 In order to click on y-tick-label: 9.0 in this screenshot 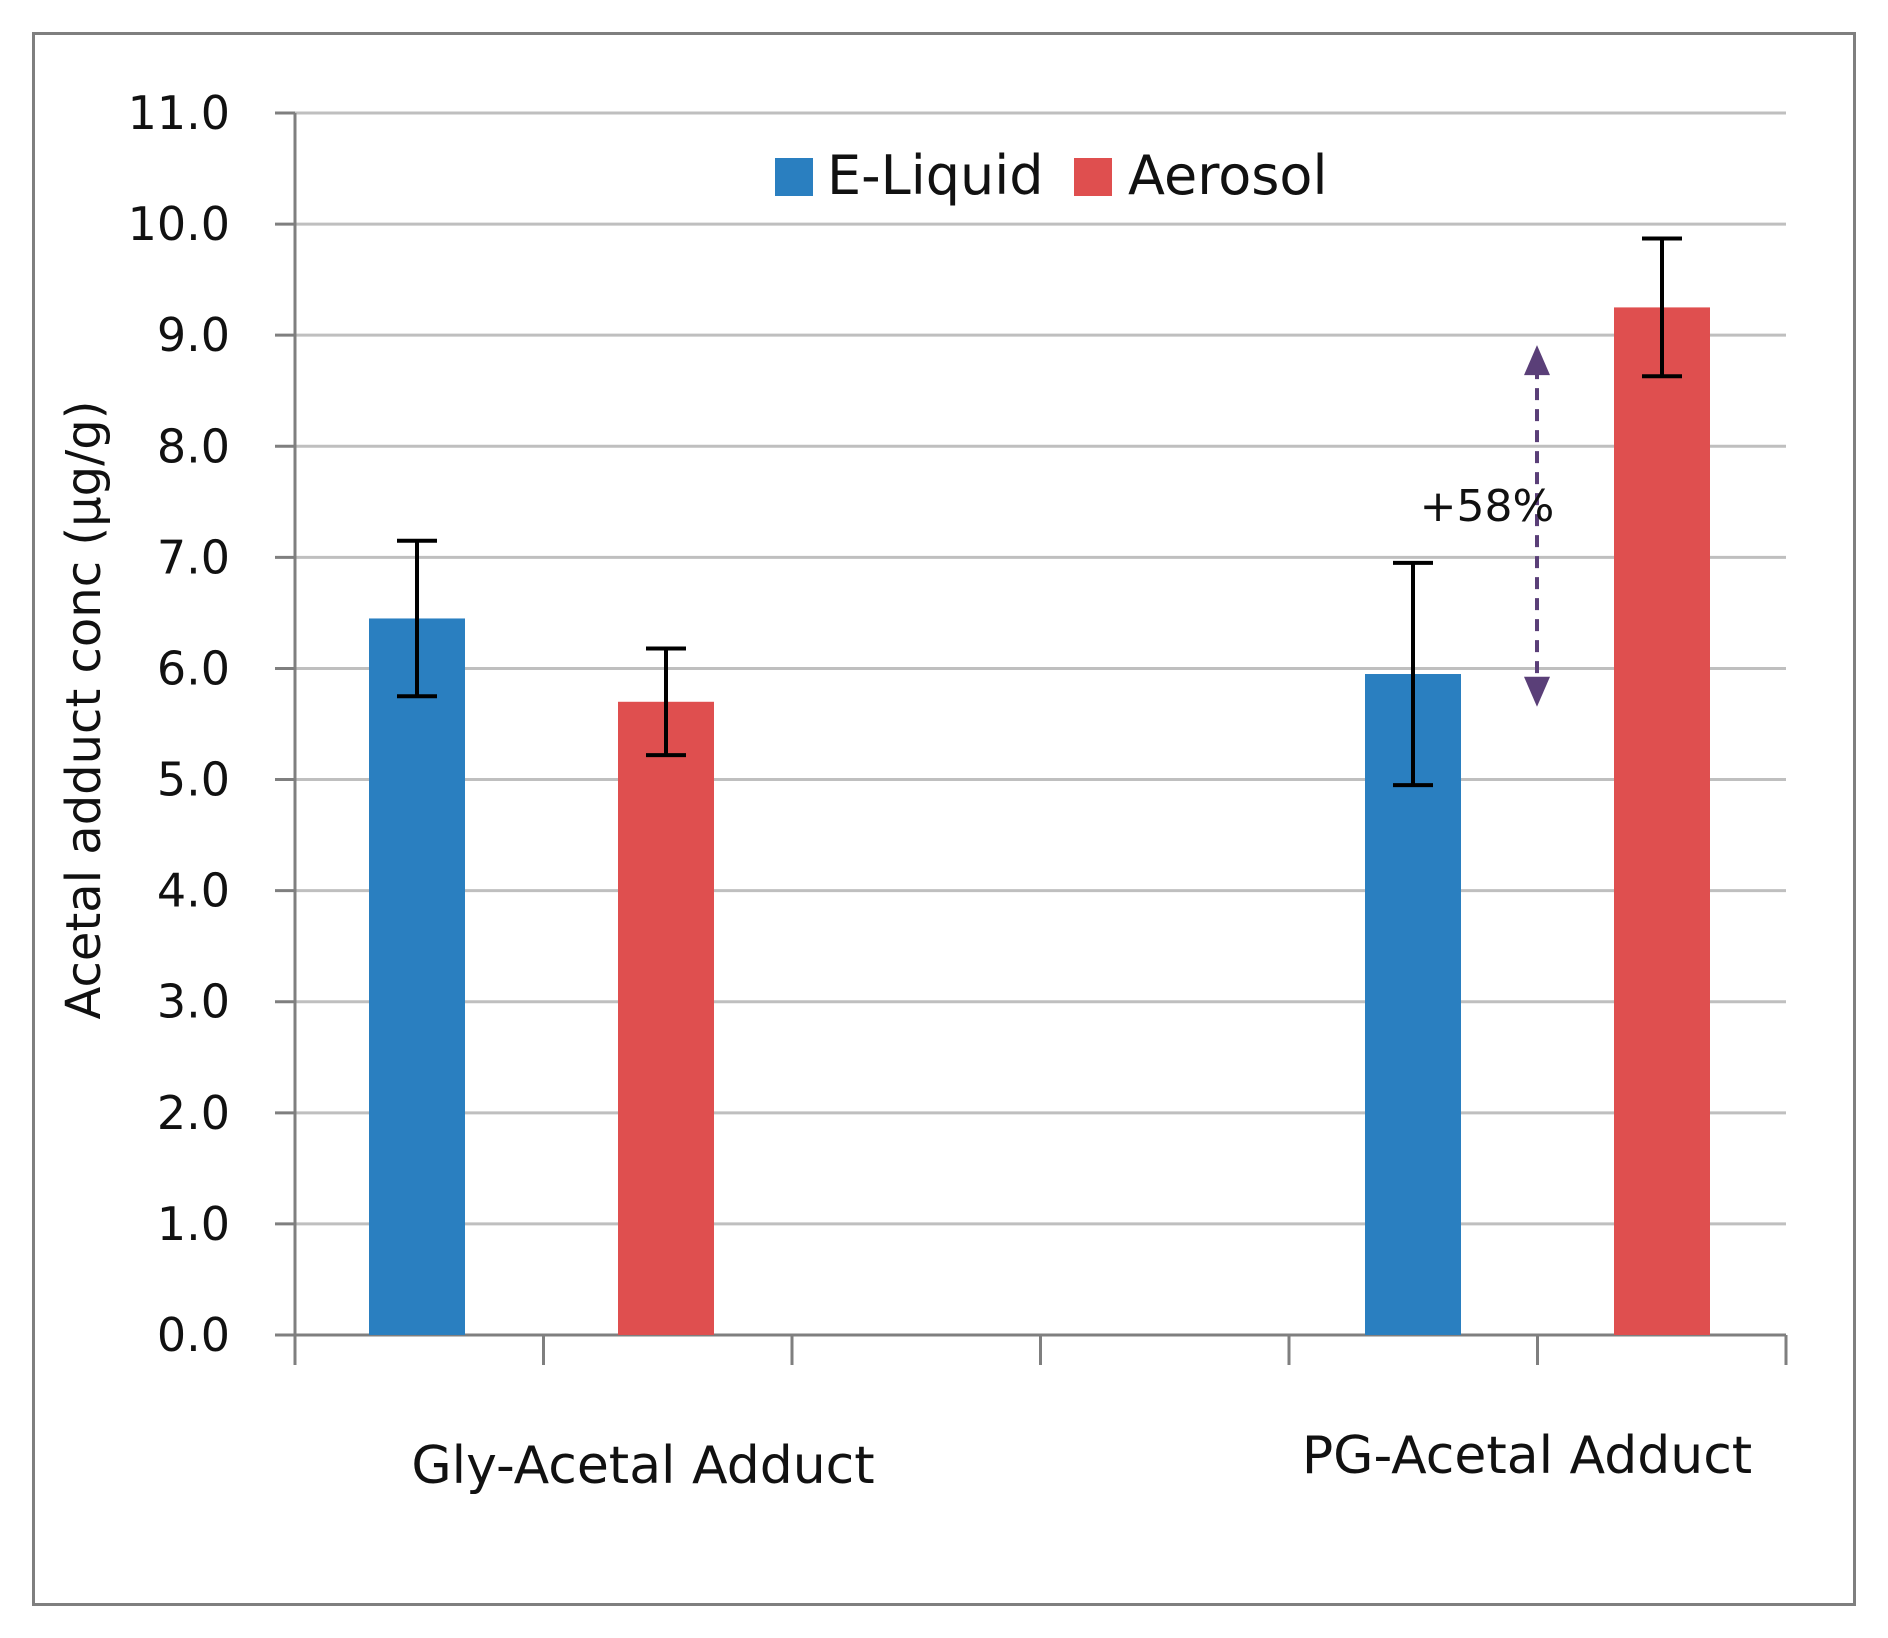, I will do `click(193, 335)`.